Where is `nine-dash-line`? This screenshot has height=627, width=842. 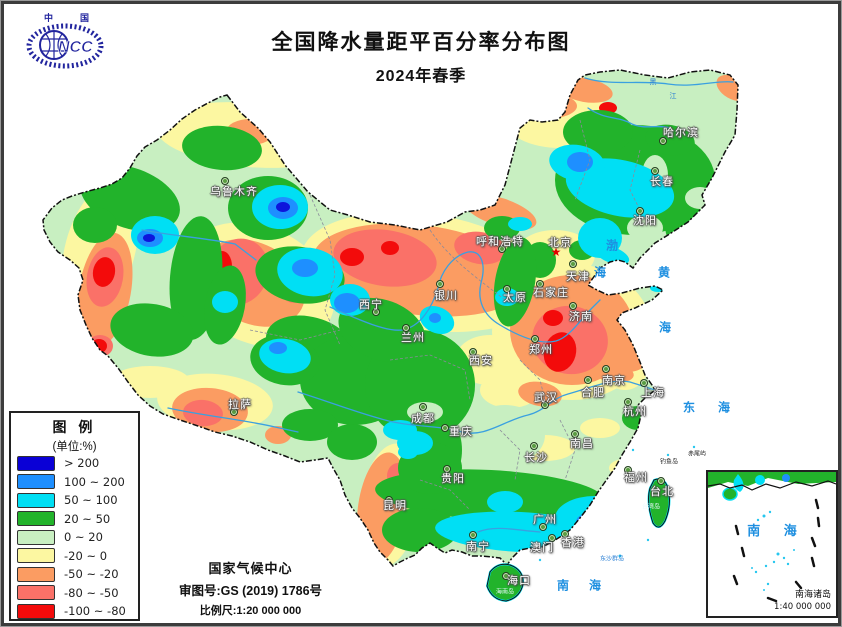 nine-dash-line is located at coordinates (776, 550).